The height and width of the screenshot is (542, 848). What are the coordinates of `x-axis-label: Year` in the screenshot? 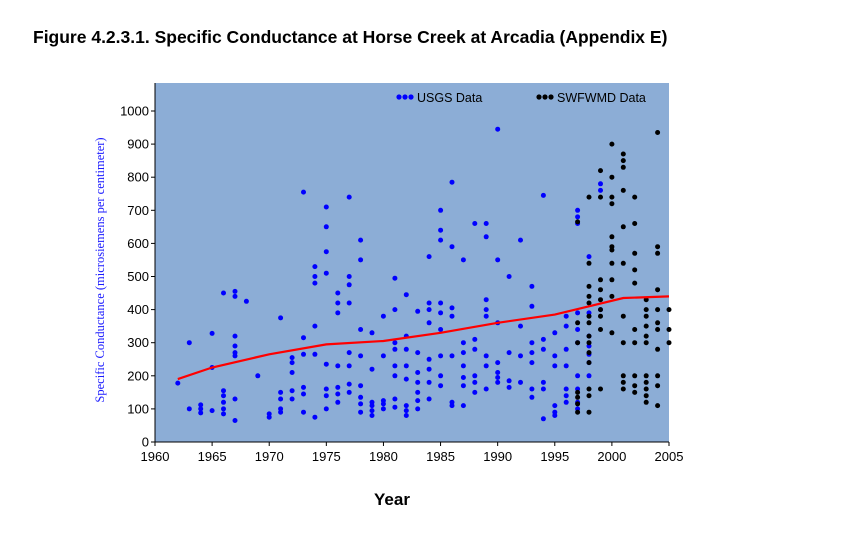 It's located at (392, 499).